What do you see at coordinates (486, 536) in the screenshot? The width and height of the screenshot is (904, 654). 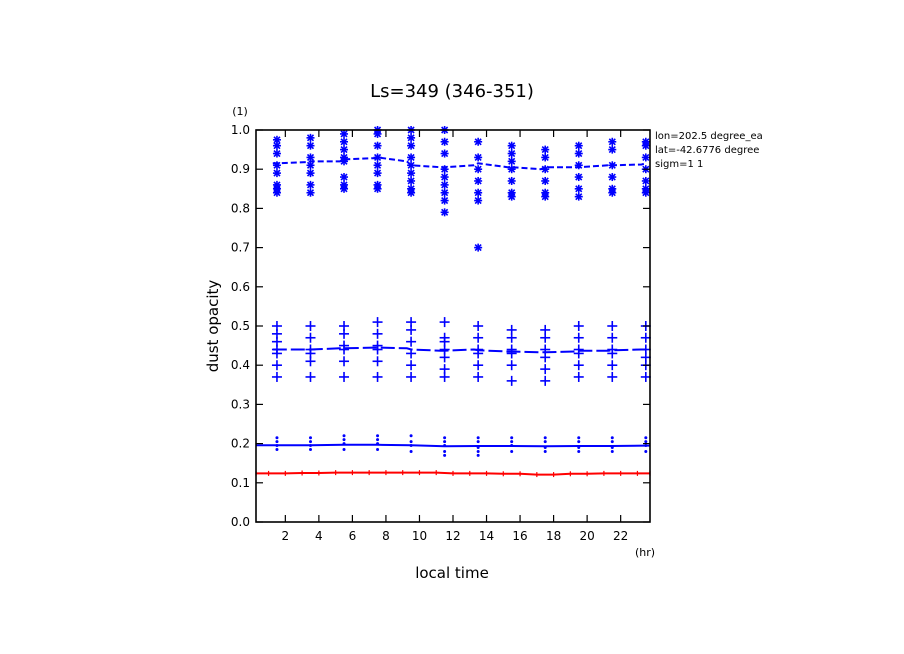 I see `x-tick-label: 14` at bounding box center [486, 536].